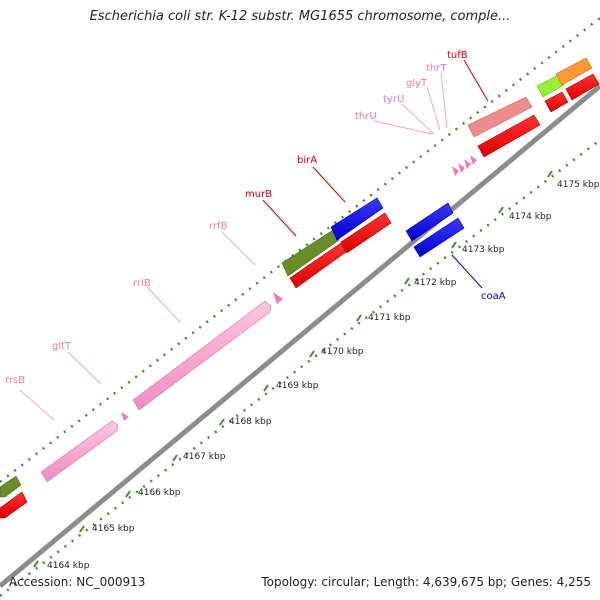 Image resolution: width=600 pixels, height=600 pixels. I want to click on scale-label-4173: 4173 kbp, so click(483, 250).